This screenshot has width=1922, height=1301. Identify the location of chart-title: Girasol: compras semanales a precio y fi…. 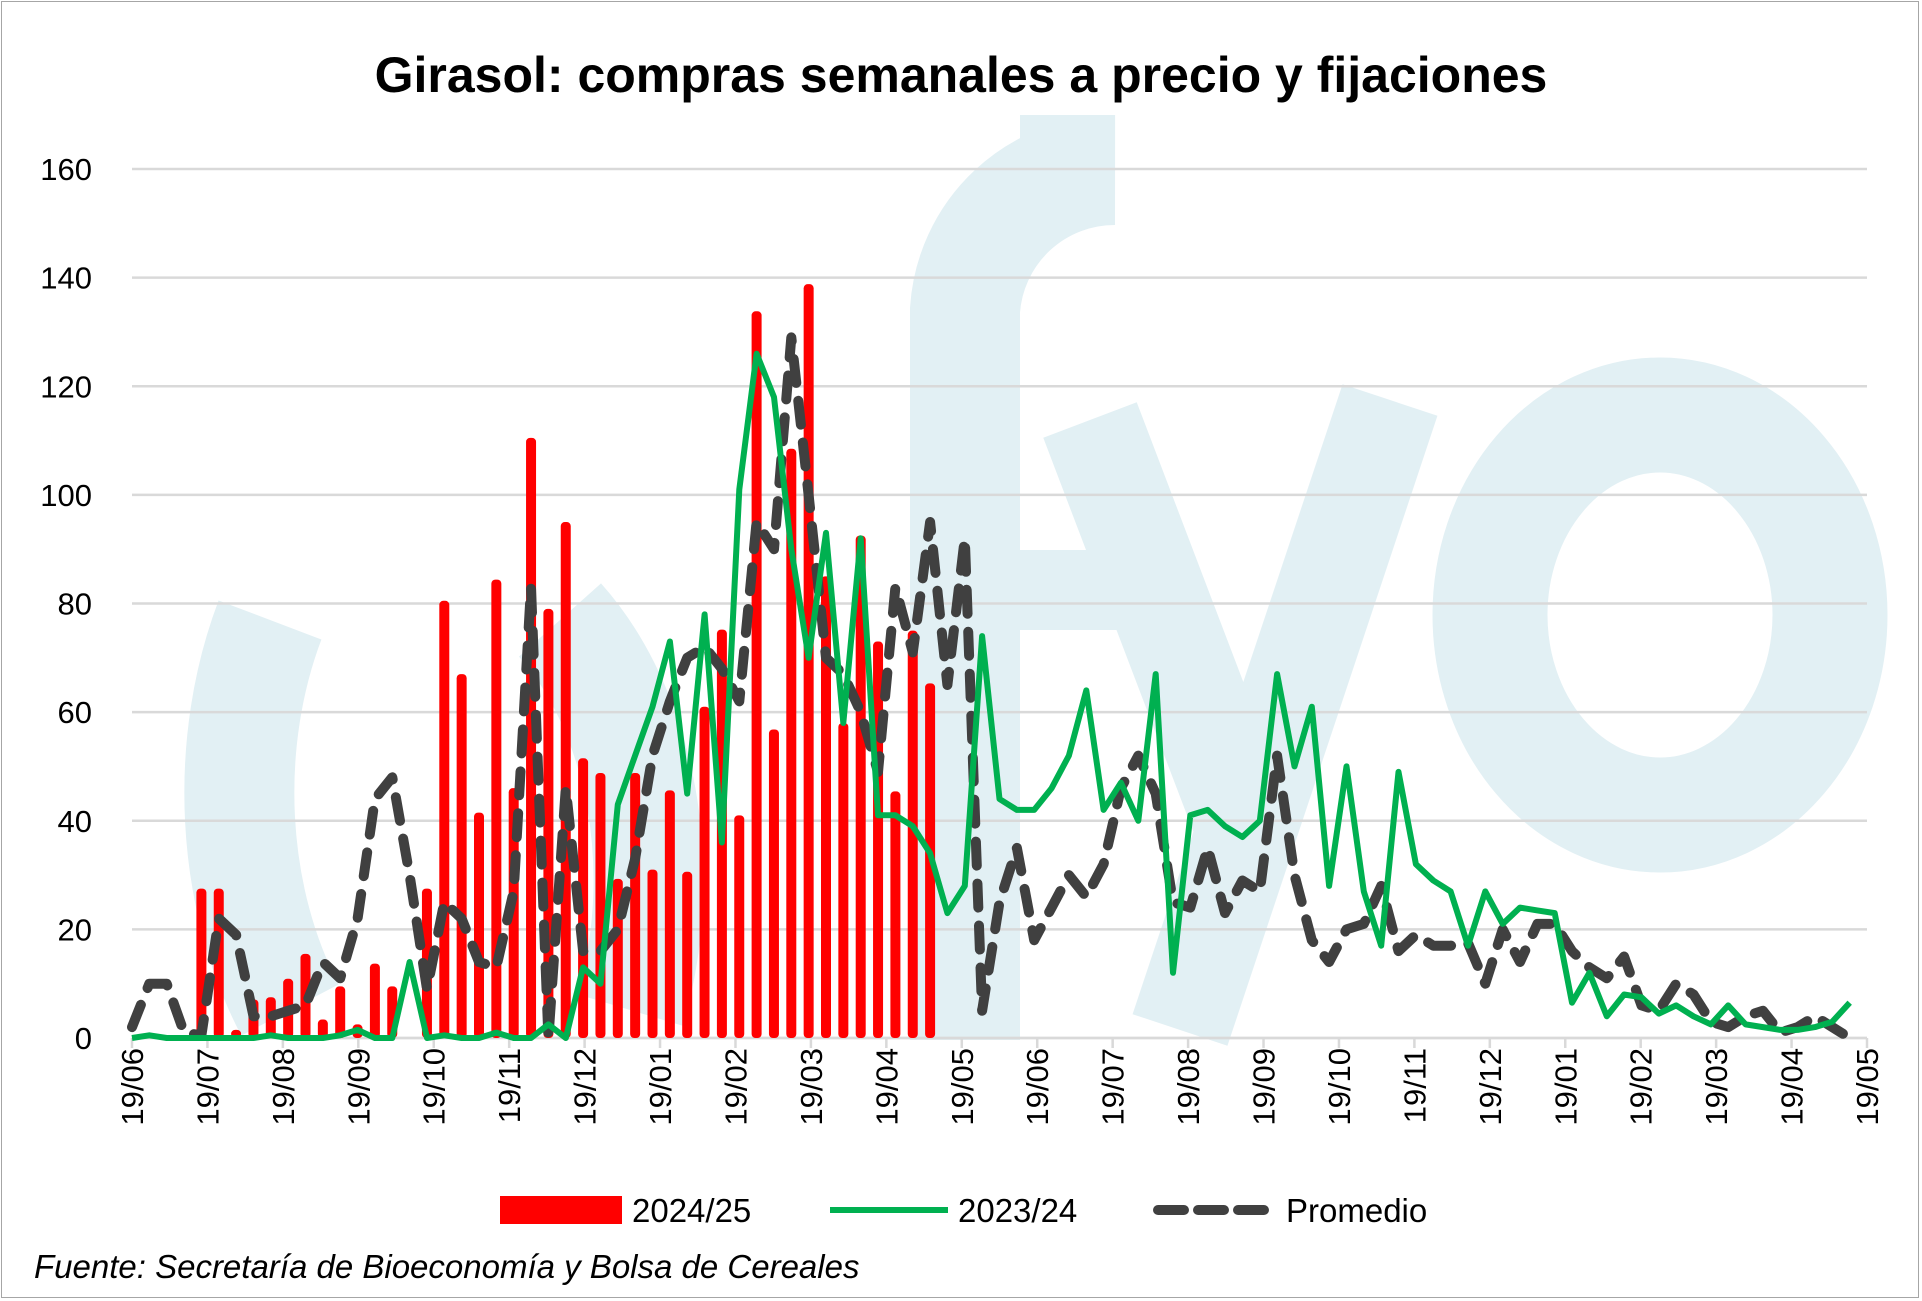
(961, 75).